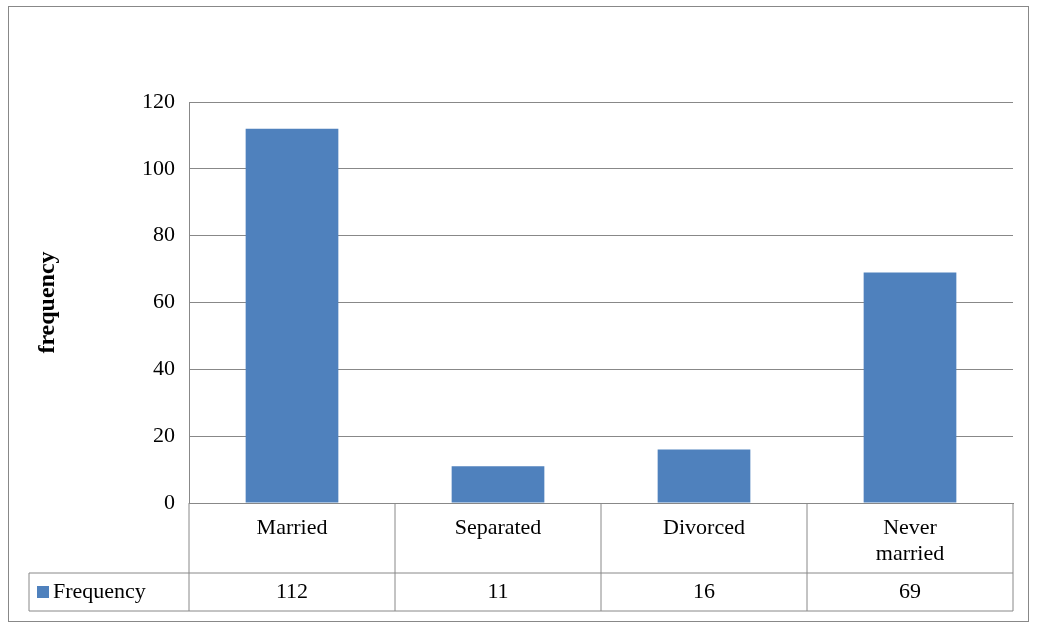 This screenshot has height=630, width=1039. What do you see at coordinates (704, 526) in the screenshot?
I see `x-tick-label: Divorced` at bounding box center [704, 526].